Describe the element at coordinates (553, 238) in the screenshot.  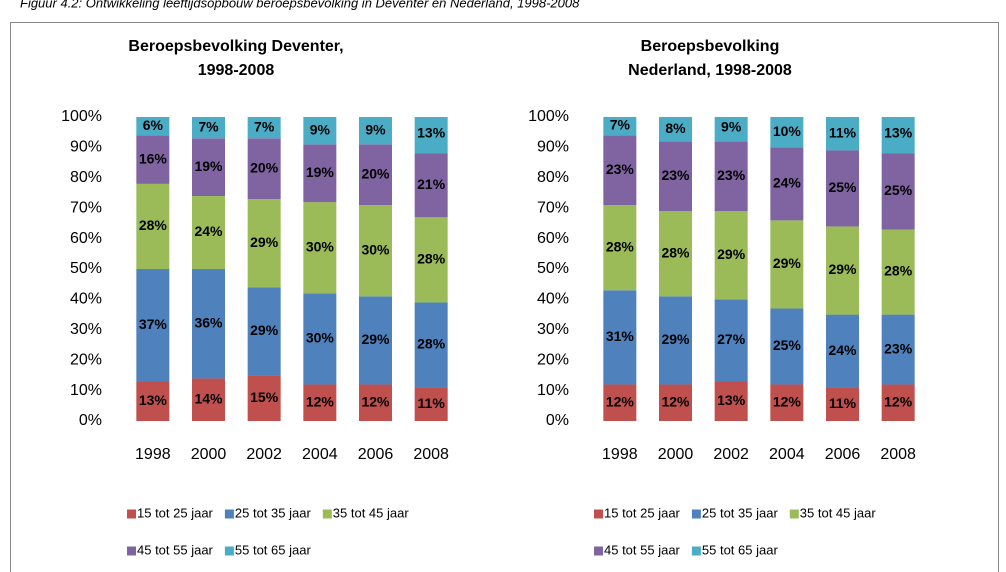
I see `y-tick-label: 60%` at that location.